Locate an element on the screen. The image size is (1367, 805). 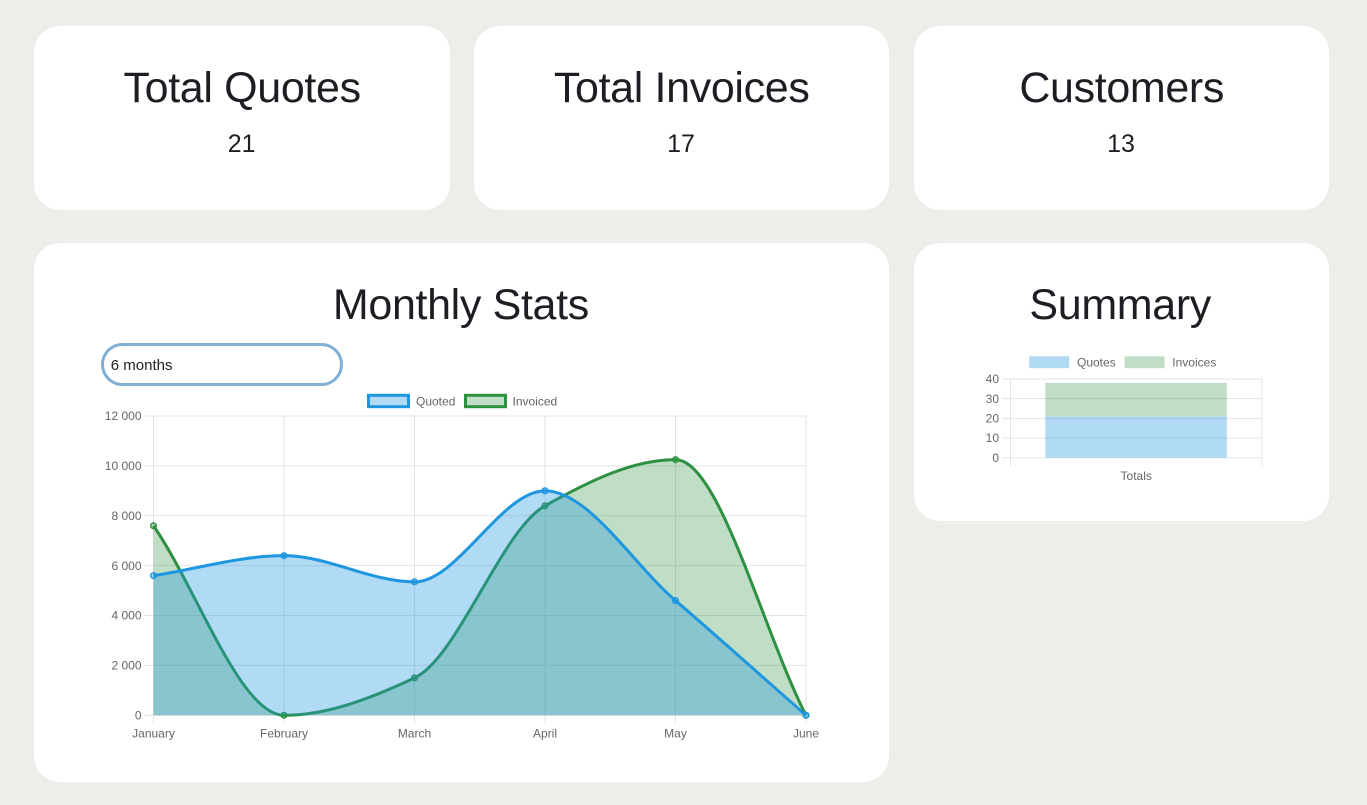
svg-text: 12 000 is located at coordinates (123, 416).